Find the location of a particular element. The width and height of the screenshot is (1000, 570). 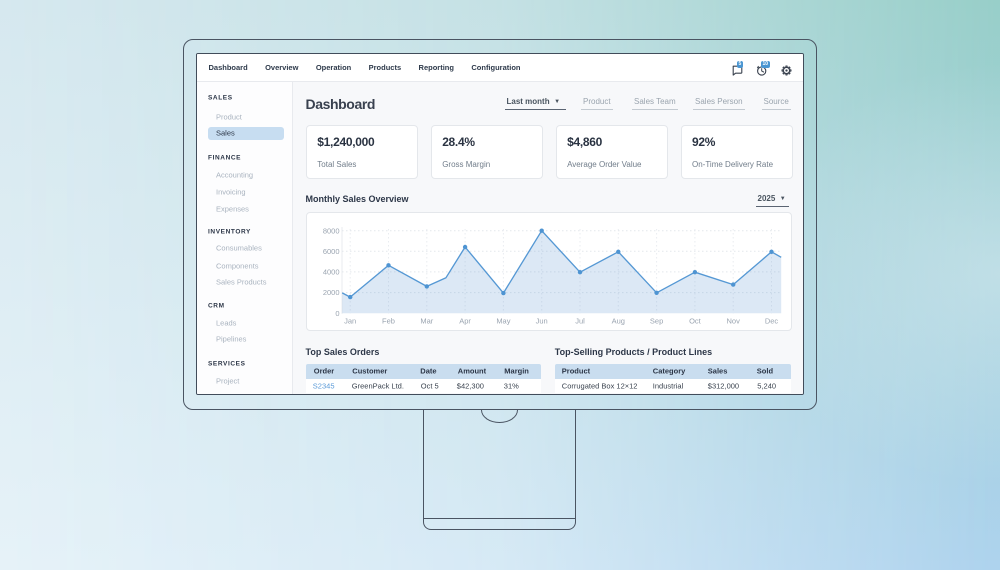

svg-text: Jun is located at coordinates (541, 320).